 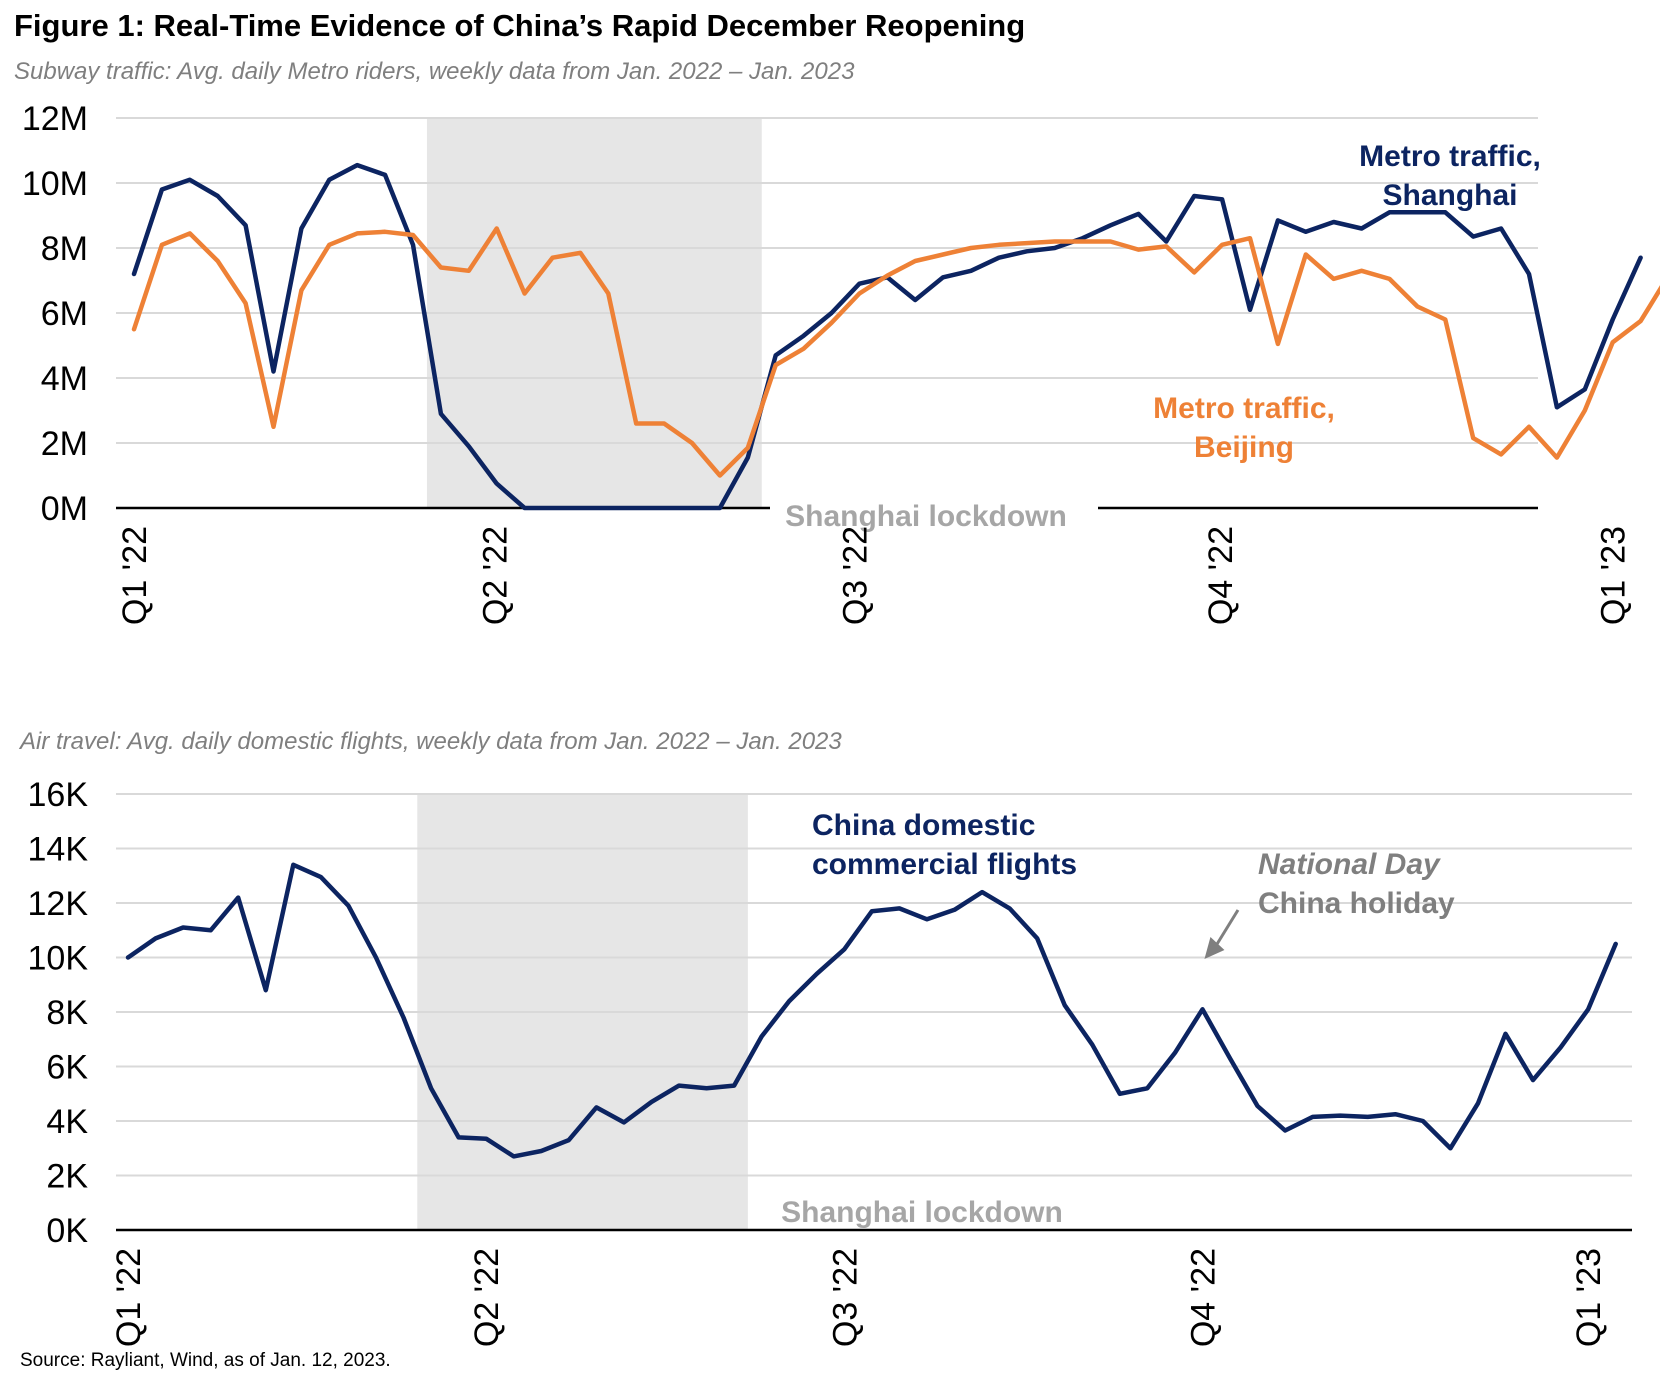 I want to click on y-tick-label: 4M, so click(x=64, y=379).